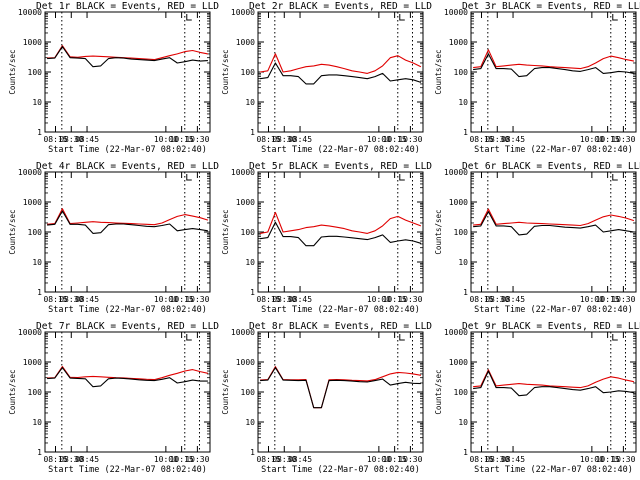  I want to click on panel-title: Det 6r BLACK = Events, RED = LLD, so click(551, 166).